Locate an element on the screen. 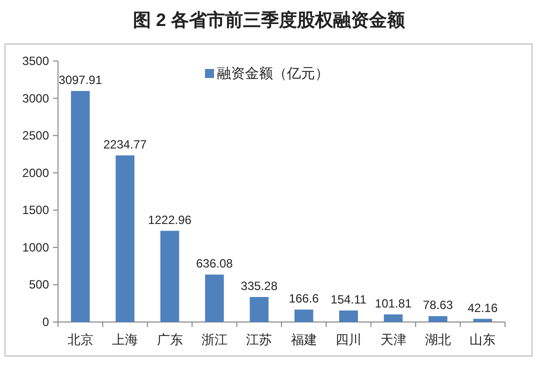  legend-label: 融资金额（亿元） is located at coordinates (273, 73).